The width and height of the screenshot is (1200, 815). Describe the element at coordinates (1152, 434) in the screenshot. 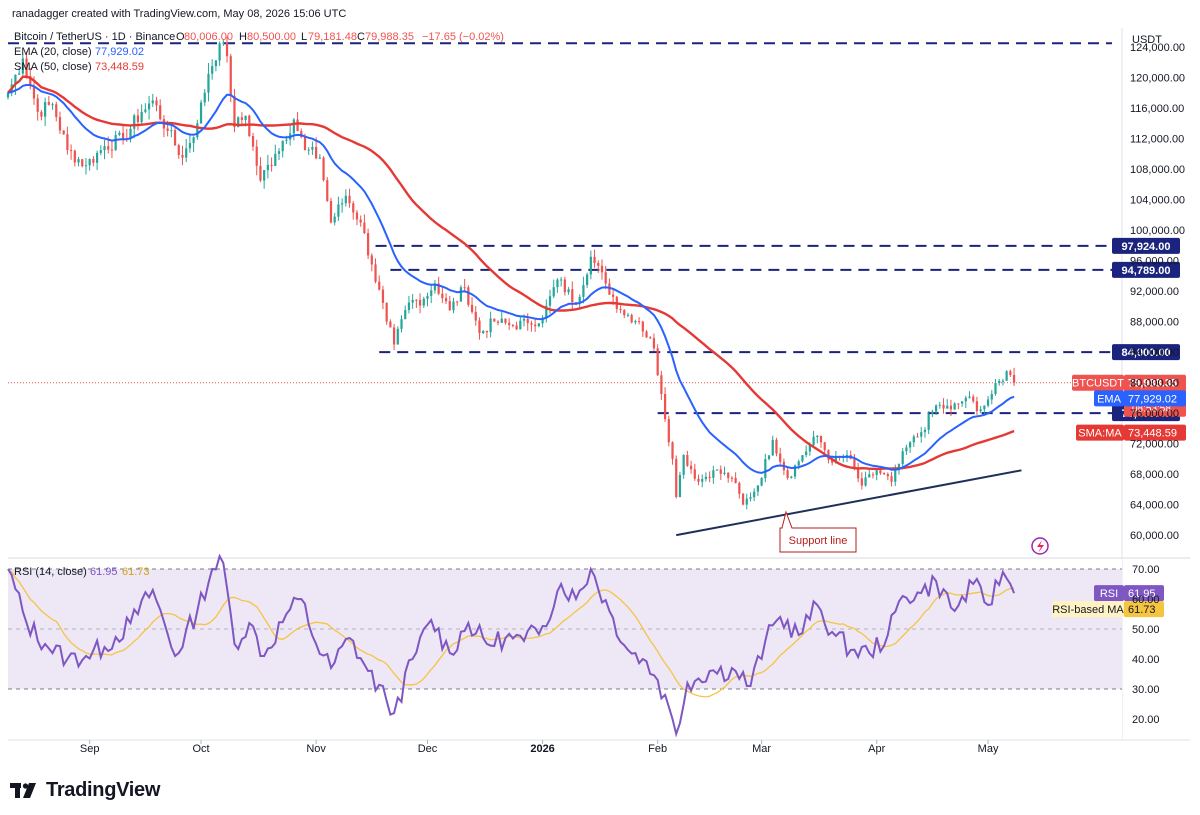

I see `sma-price-text: 73,448.59` at that location.